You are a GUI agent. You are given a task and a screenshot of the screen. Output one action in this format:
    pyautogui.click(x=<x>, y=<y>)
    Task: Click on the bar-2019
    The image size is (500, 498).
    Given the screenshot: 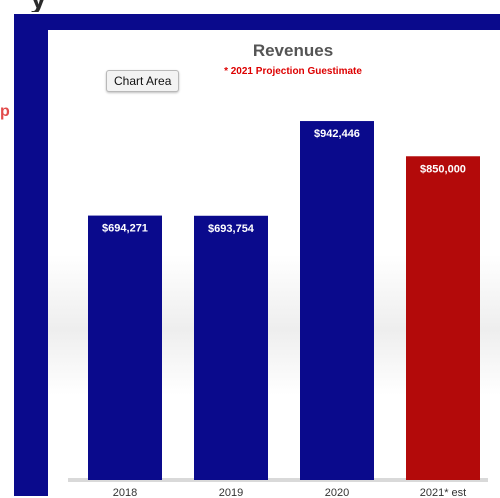 What is the action you would take?
    pyautogui.click(x=231, y=348)
    